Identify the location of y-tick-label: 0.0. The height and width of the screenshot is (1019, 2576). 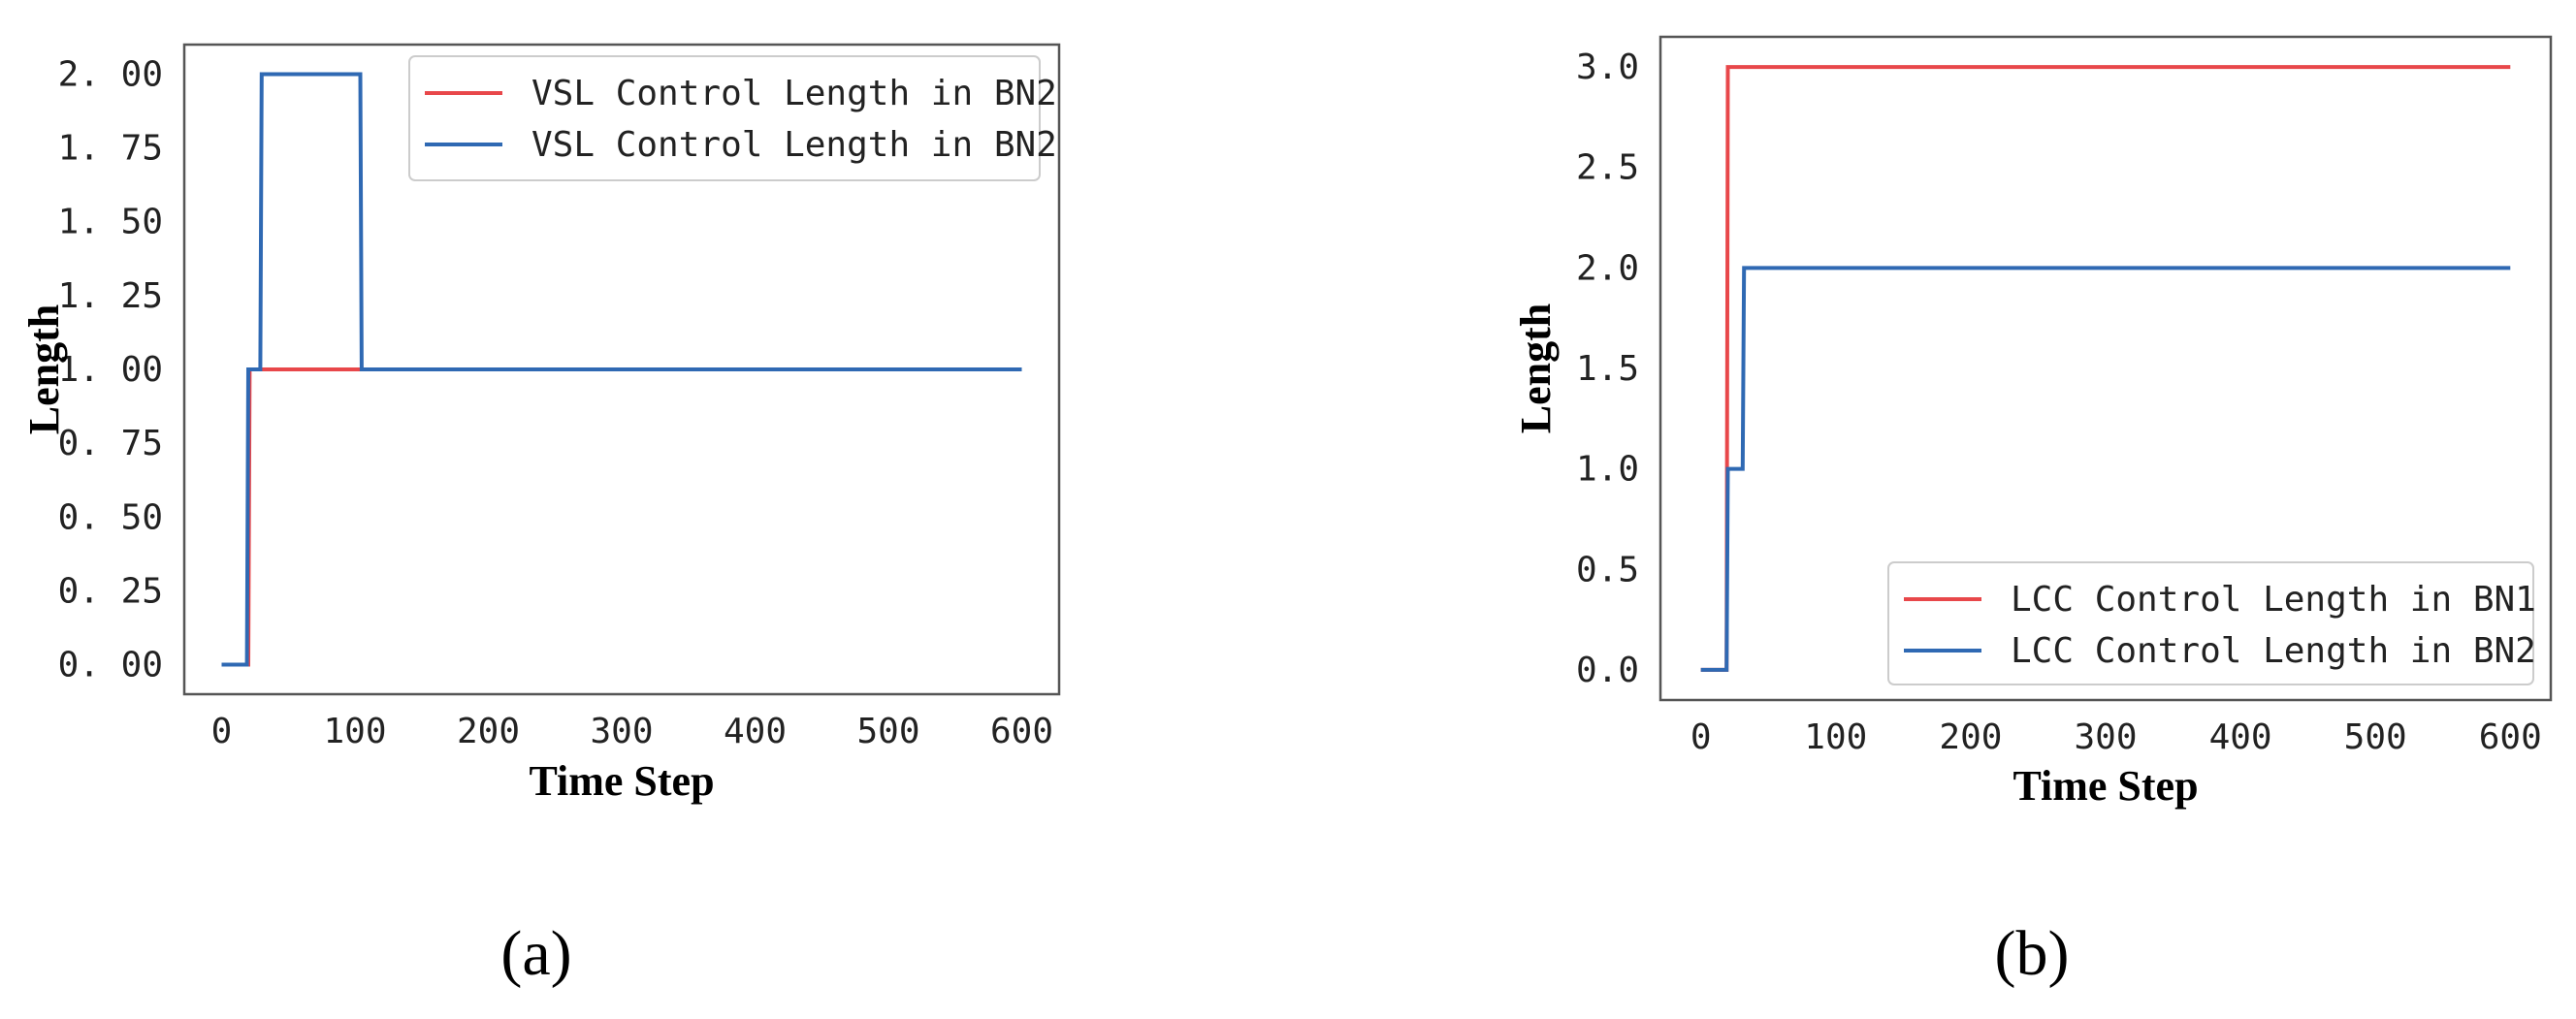
(1607, 671).